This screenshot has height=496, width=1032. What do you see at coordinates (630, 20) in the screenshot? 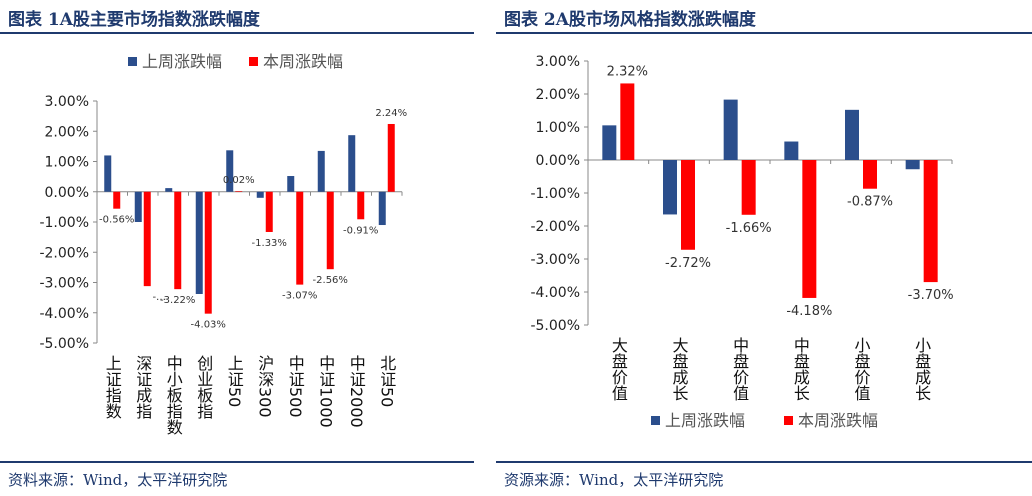
I see `figure-2-title: 图表 2A股市场风格指数涨跌幅度` at bounding box center [630, 20].